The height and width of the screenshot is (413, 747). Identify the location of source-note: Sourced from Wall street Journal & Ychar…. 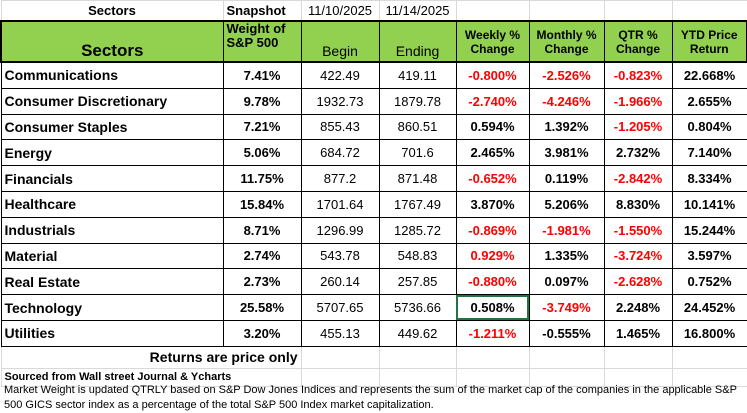
(151, 377).